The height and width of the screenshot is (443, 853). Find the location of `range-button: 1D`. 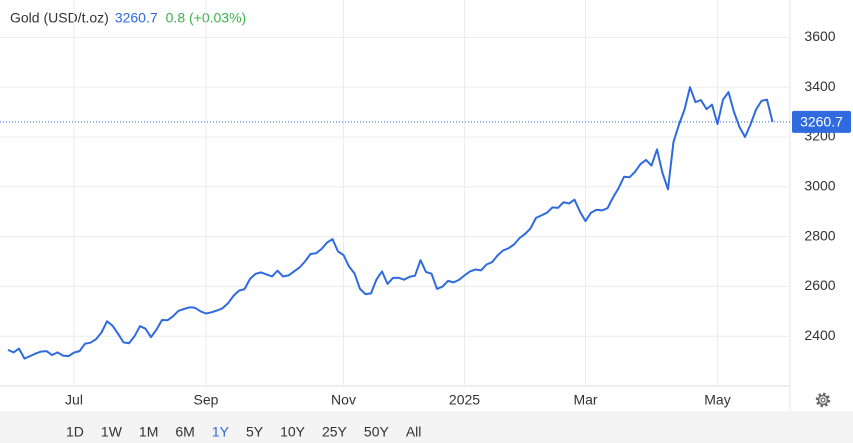

range-button: 1D is located at coordinates (75, 432).